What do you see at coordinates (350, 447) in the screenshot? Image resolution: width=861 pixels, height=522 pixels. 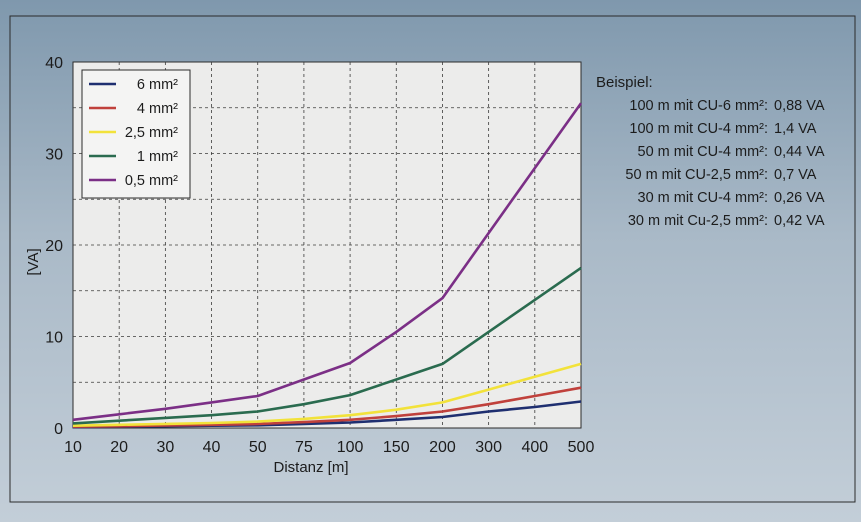 I see `x-tick-label: 100` at bounding box center [350, 447].